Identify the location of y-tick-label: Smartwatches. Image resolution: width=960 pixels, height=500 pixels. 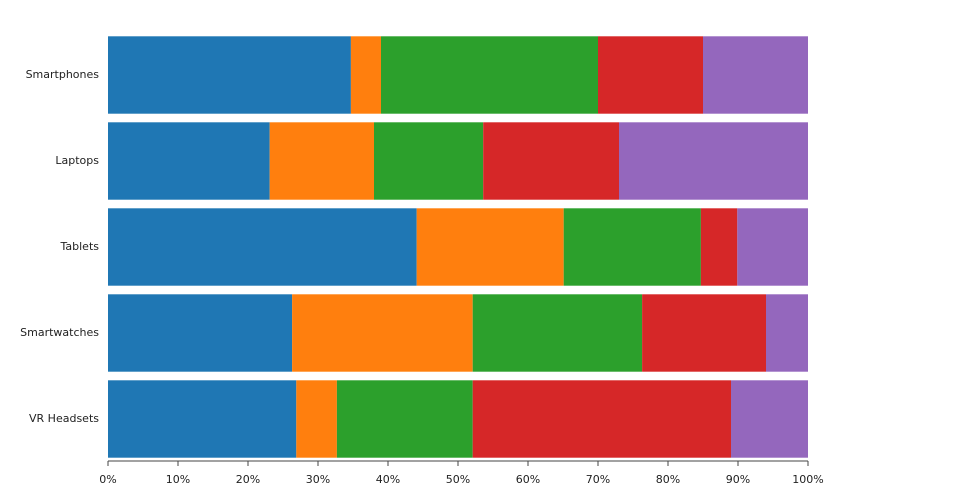
(59, 332).